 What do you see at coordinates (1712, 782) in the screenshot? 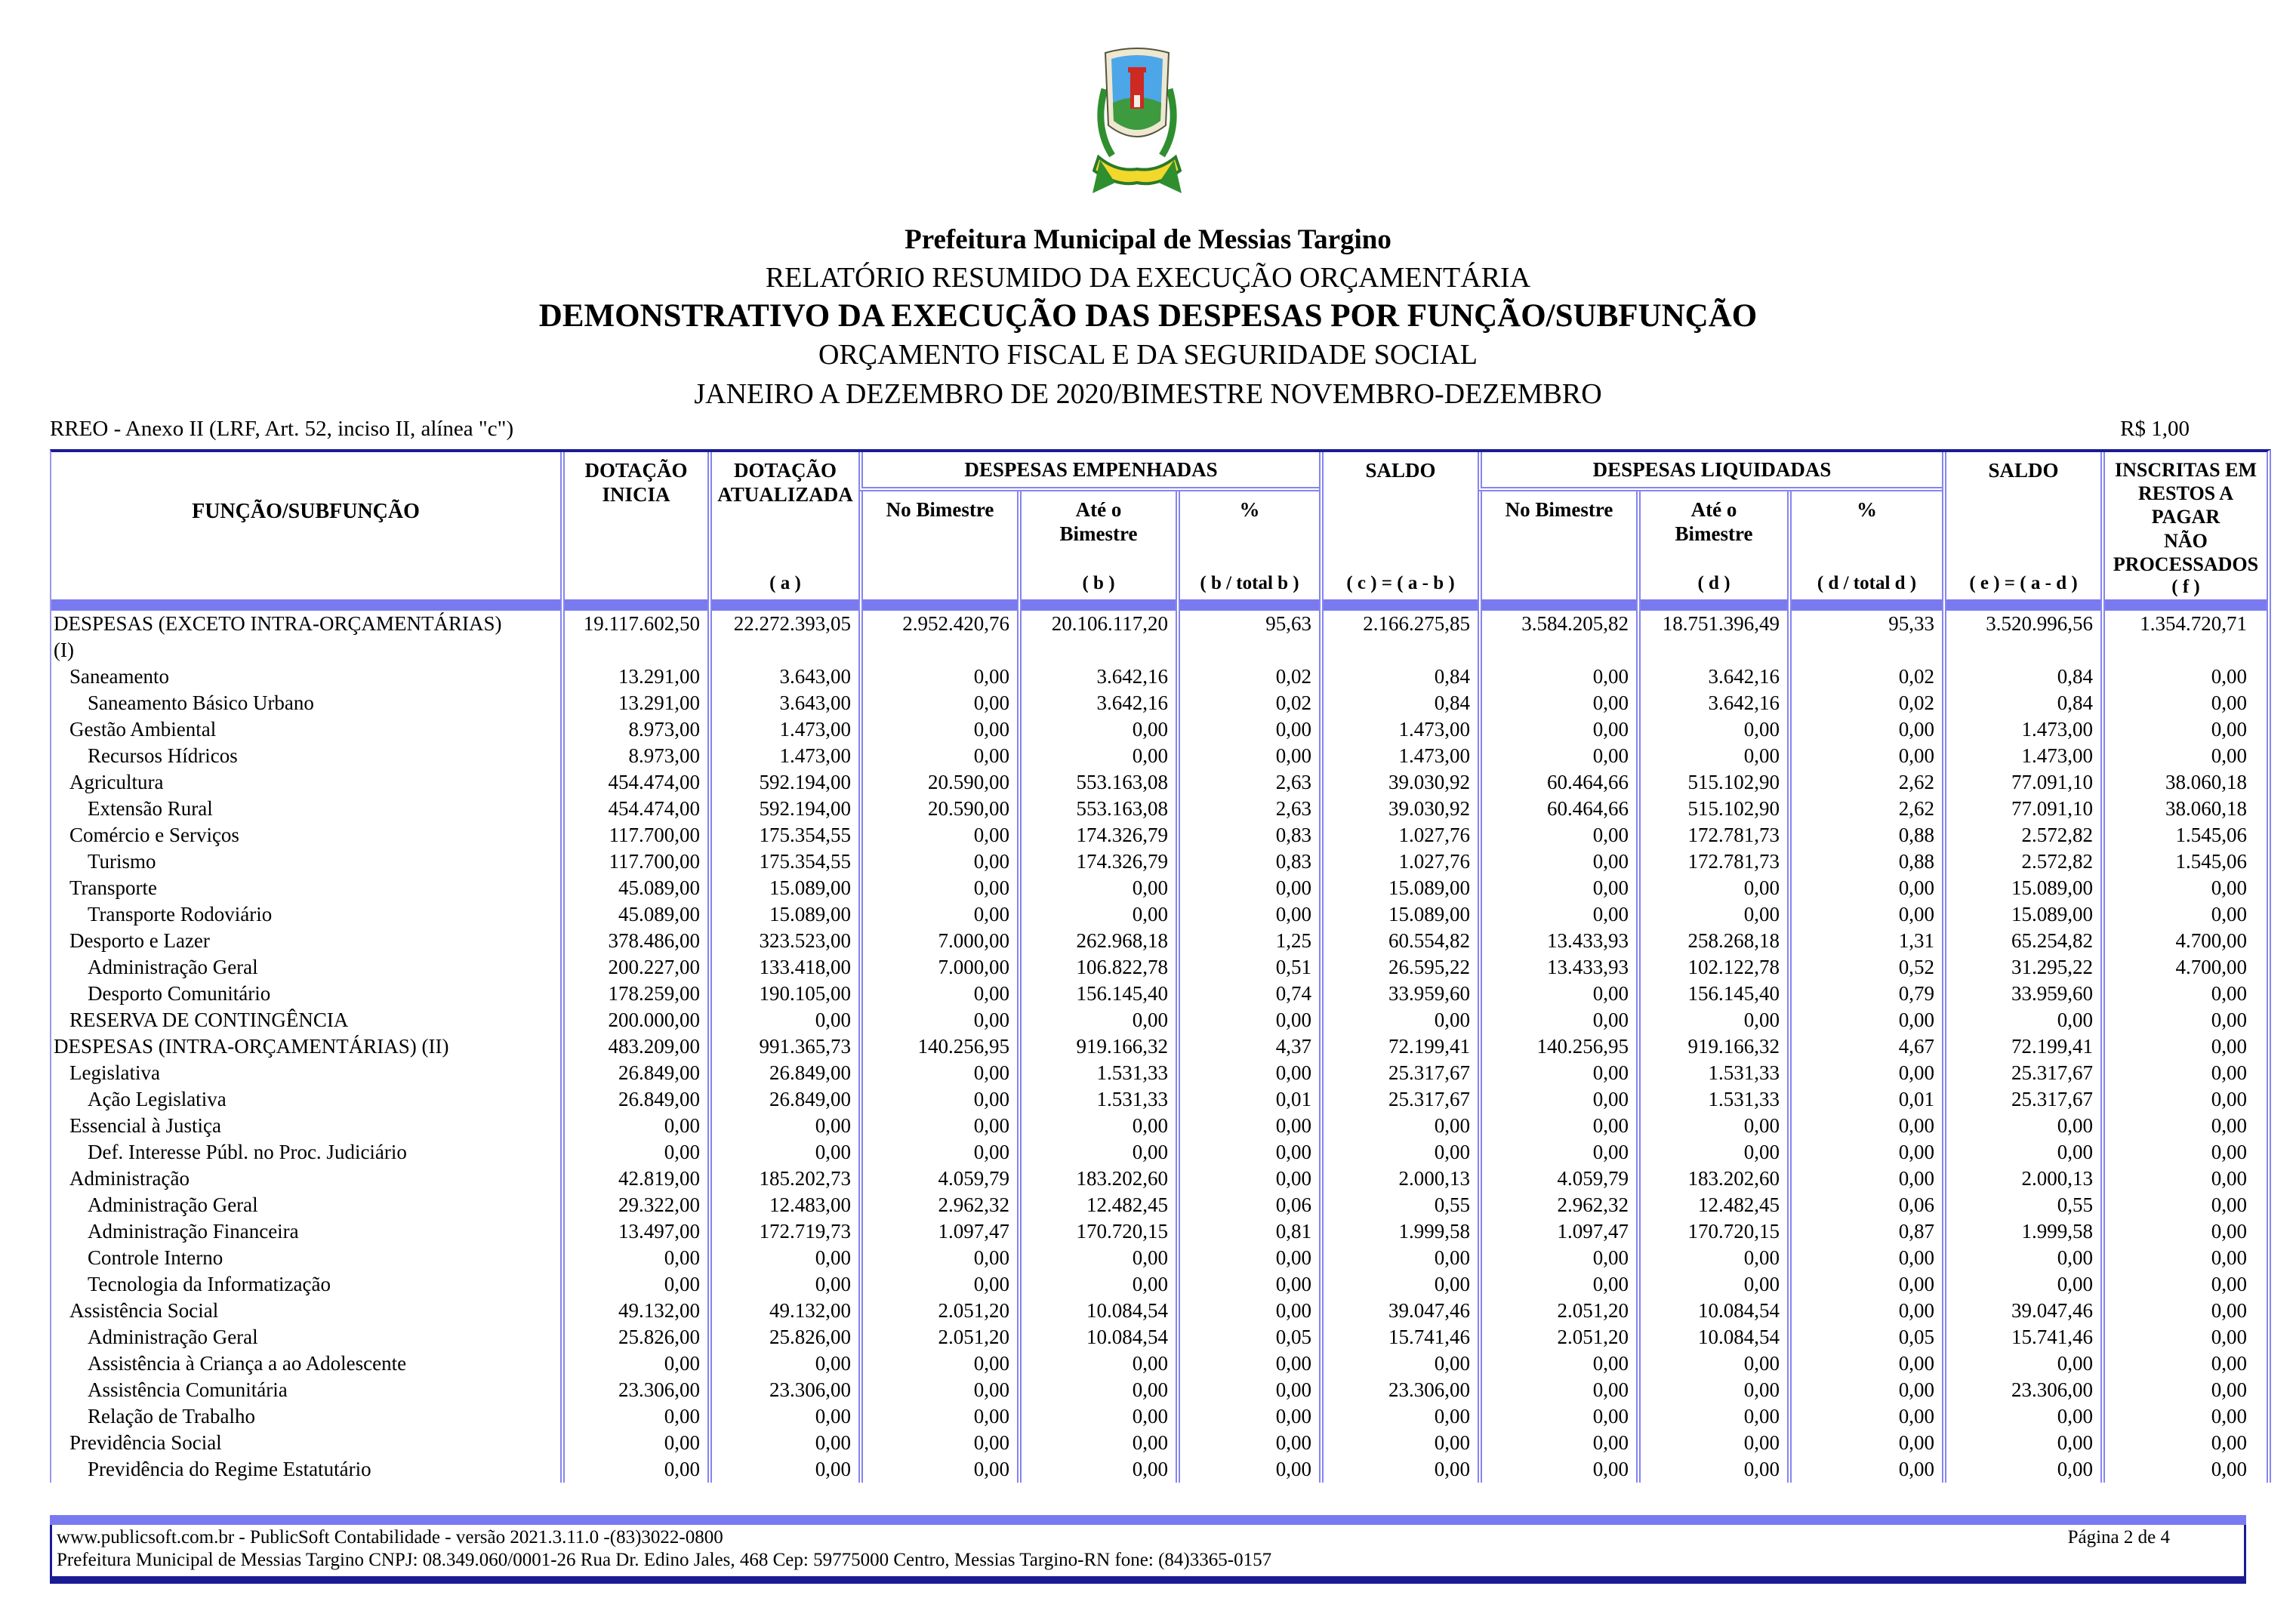
I see `value-cell: 515.102,90` at bounding box center [1712, 782].